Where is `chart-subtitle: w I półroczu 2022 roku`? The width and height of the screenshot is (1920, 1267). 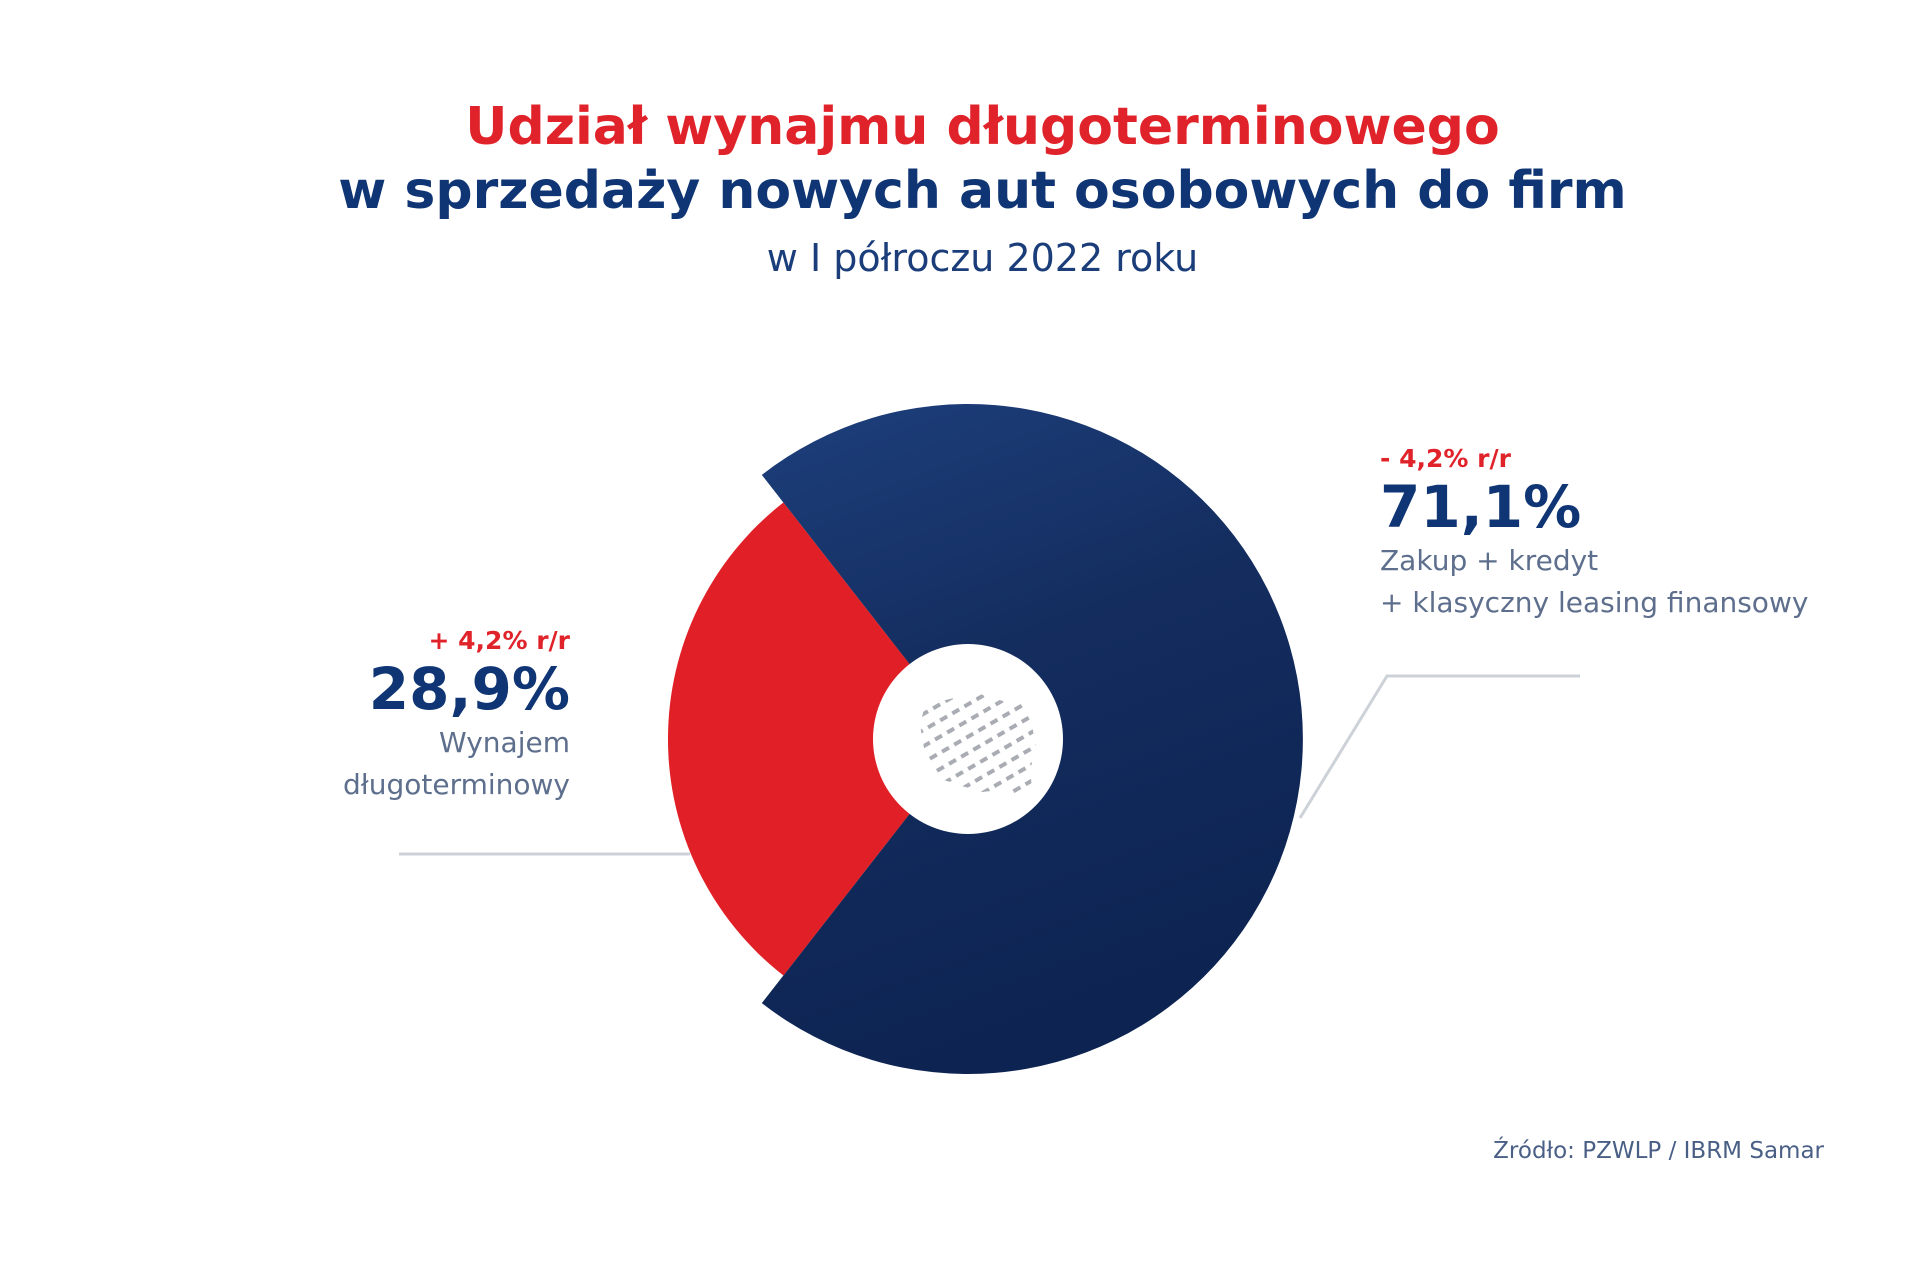
chart-subtitle: w I półroczu 2022 roku is located at coordinates (982, 258).